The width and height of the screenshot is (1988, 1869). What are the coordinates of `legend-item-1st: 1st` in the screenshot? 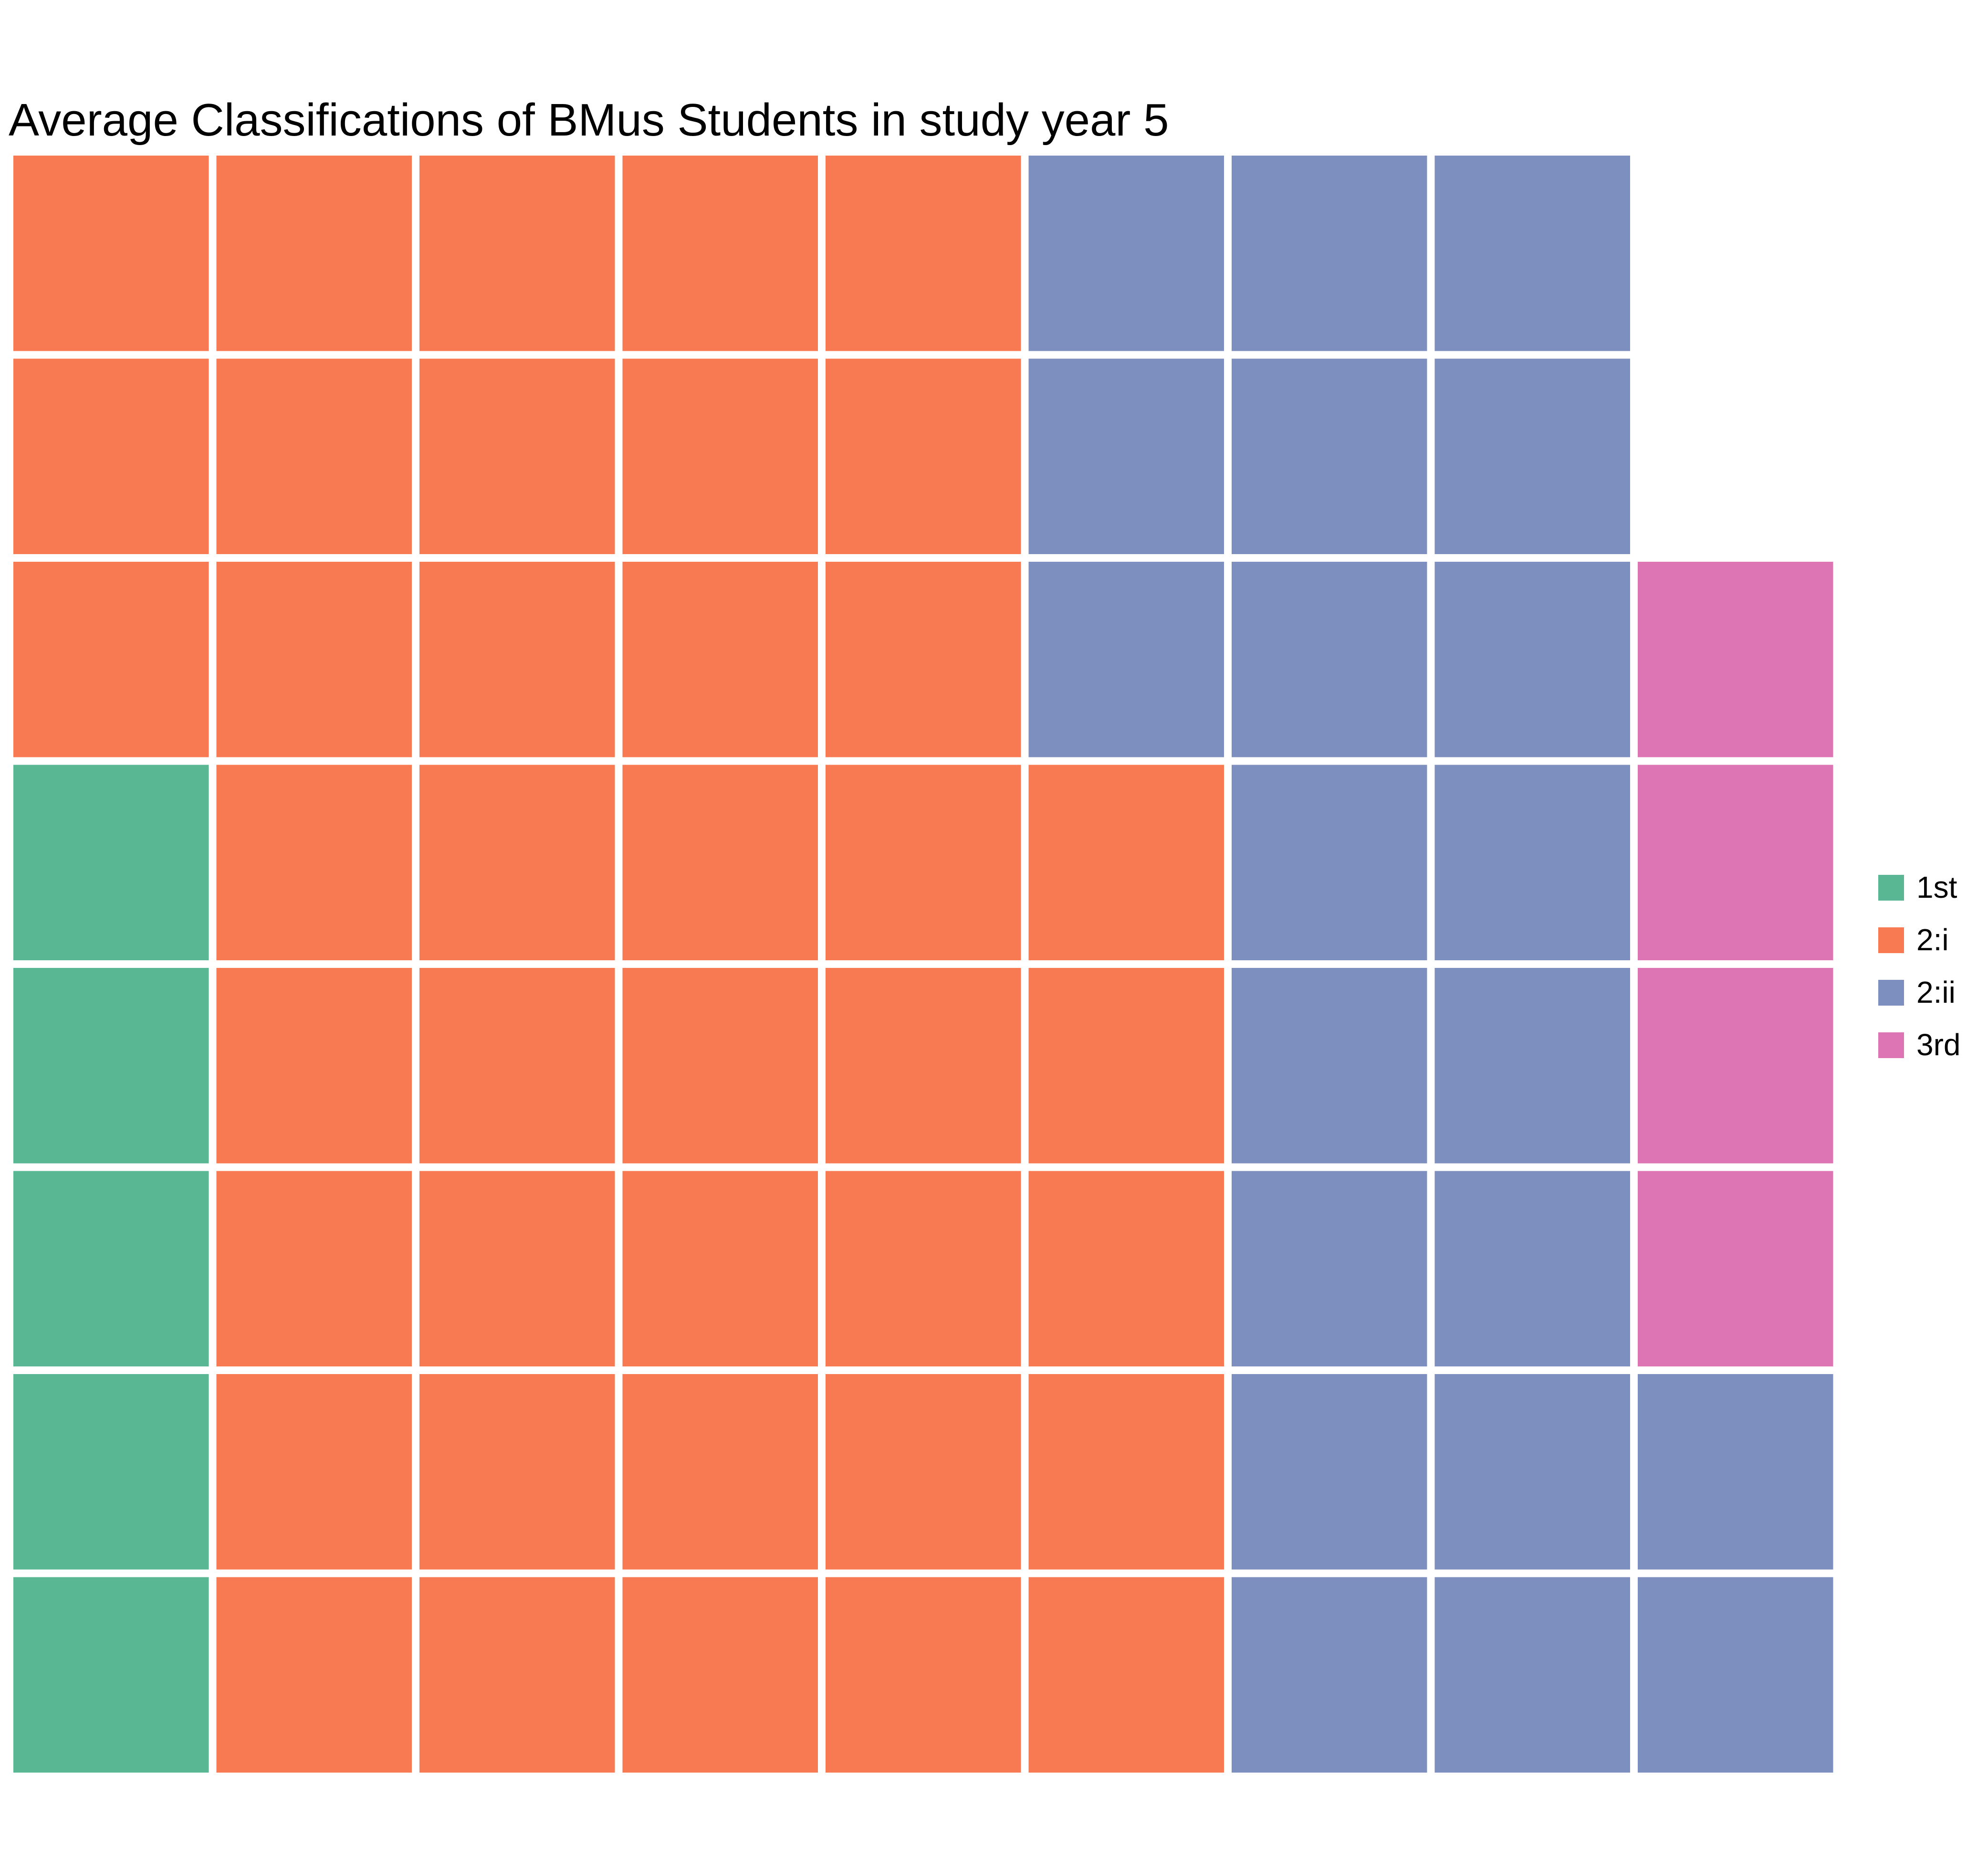 It's located at (1917, 887).